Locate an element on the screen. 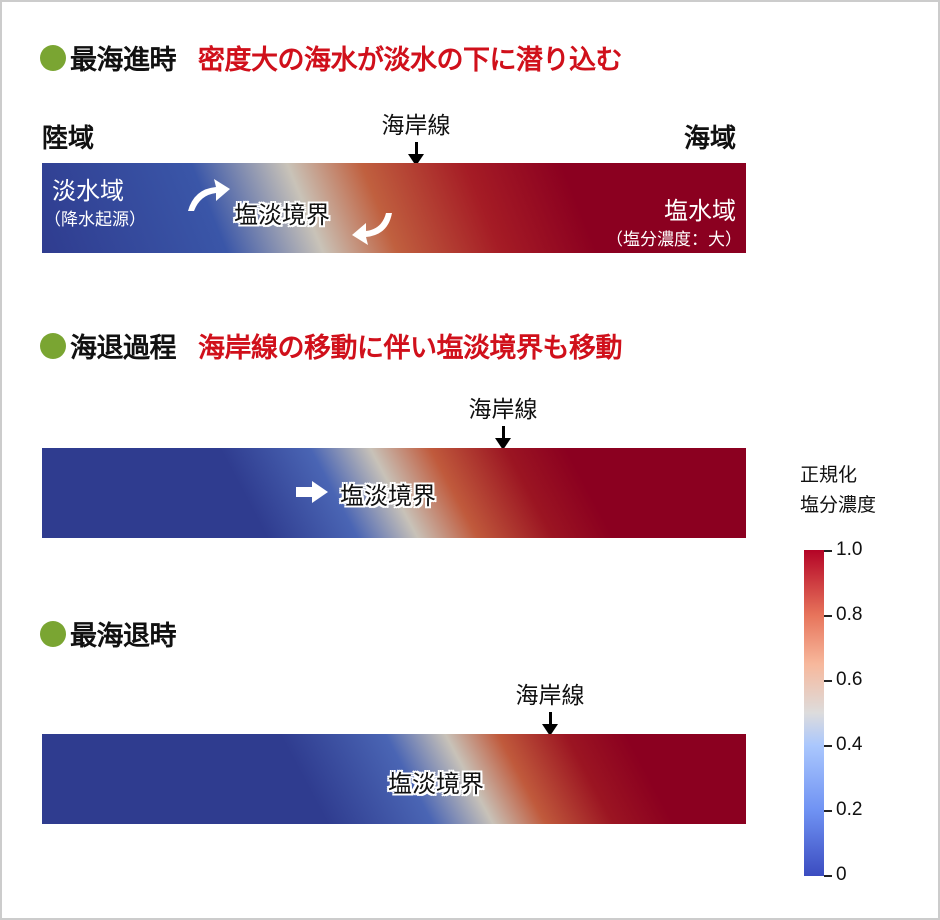  sea-label: 海域 is located at coordinates (710, 139).